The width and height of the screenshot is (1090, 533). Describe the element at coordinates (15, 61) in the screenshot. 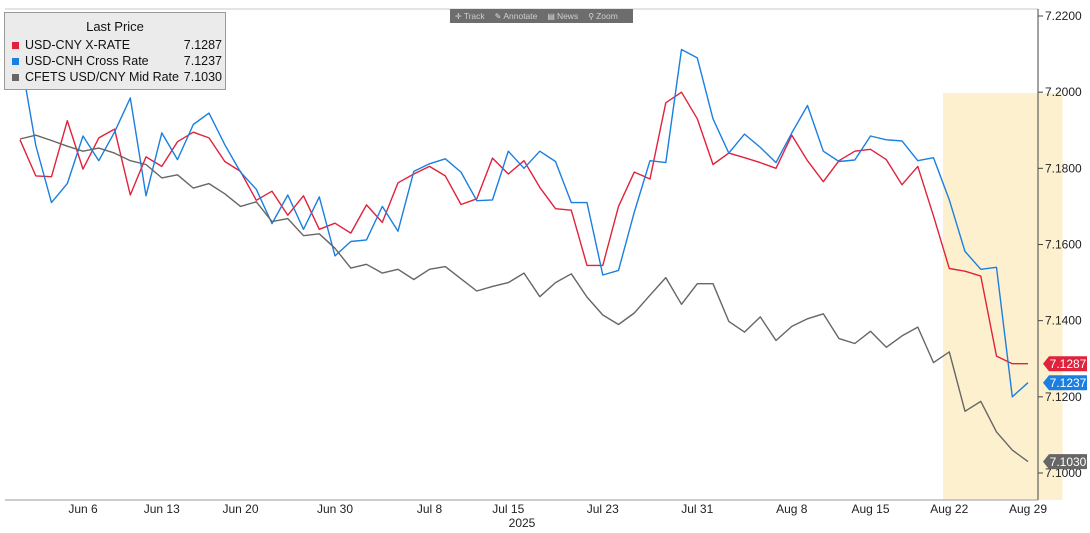

I see `legend-swatch-usd-cnh` at that location.